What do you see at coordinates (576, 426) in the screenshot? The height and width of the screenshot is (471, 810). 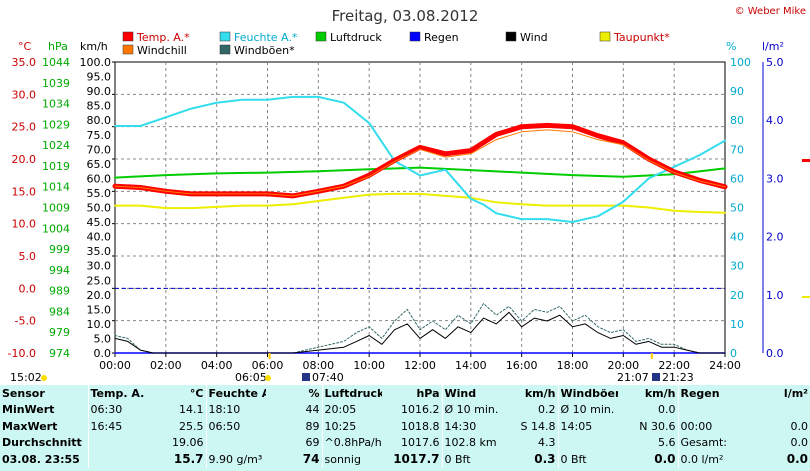 I see `stats-cell: 14:05` at bounding box center [576, 426].